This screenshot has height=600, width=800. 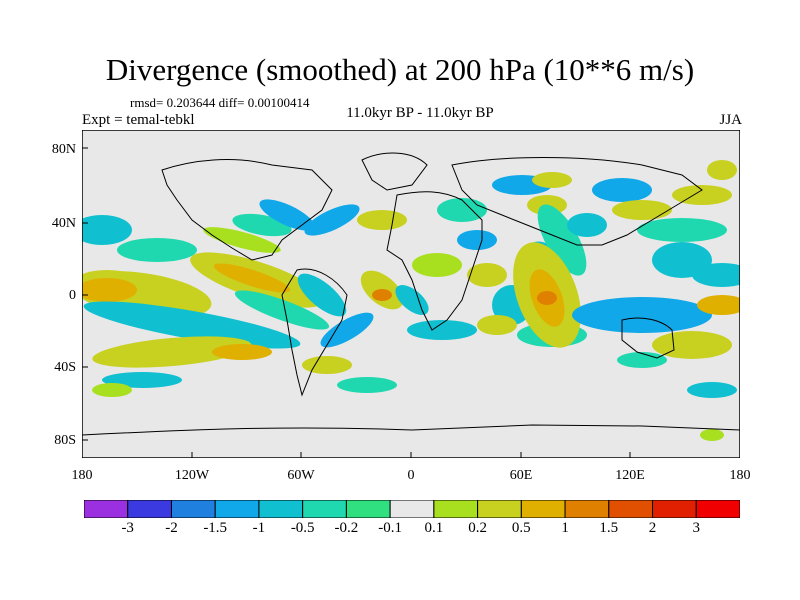 What do you see at coordinates (420, 113) in the screenshot?
I see `period-label: 11.0kyr BP - 11.0kyr BP` at bounding box center [420, 113].